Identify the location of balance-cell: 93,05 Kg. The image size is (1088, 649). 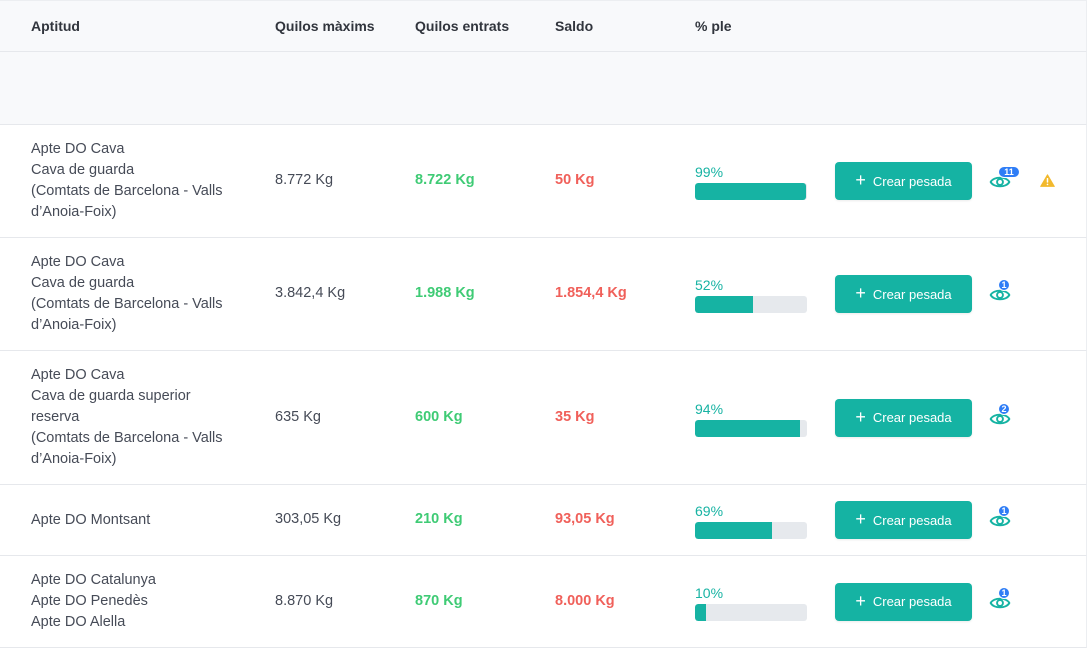
(585, 519).